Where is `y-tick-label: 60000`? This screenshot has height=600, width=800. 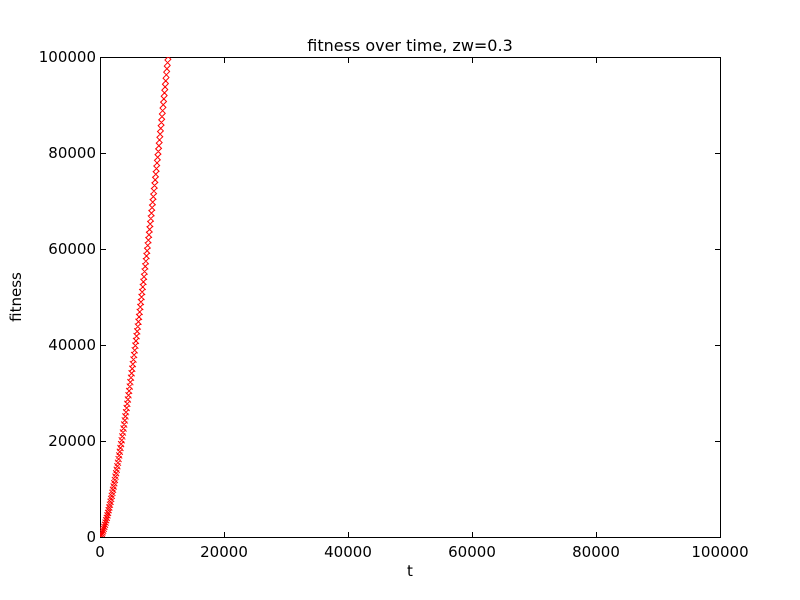 y-tick-label: 60000 is located at coordinates (72, 249).